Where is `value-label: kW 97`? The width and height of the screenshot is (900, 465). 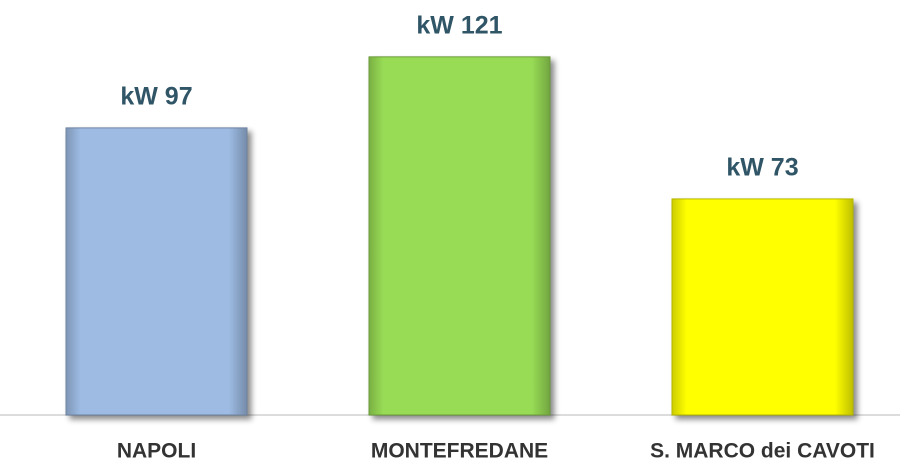 value-label: kW 97 is located at coordinates (156, 96).